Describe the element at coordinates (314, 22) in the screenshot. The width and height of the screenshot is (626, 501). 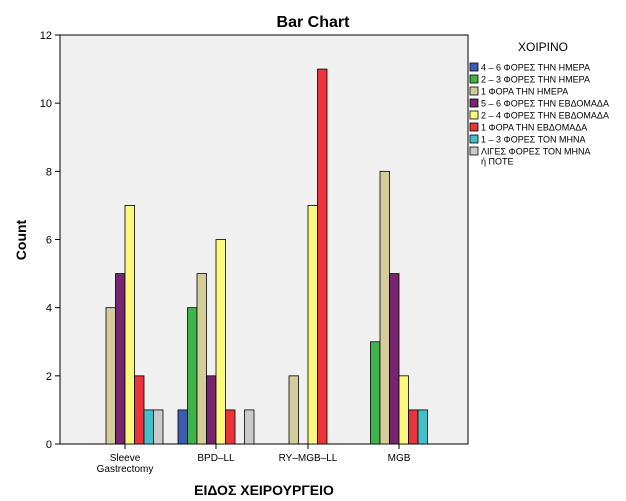
I see `chart-title: Bar Chart` at that location.